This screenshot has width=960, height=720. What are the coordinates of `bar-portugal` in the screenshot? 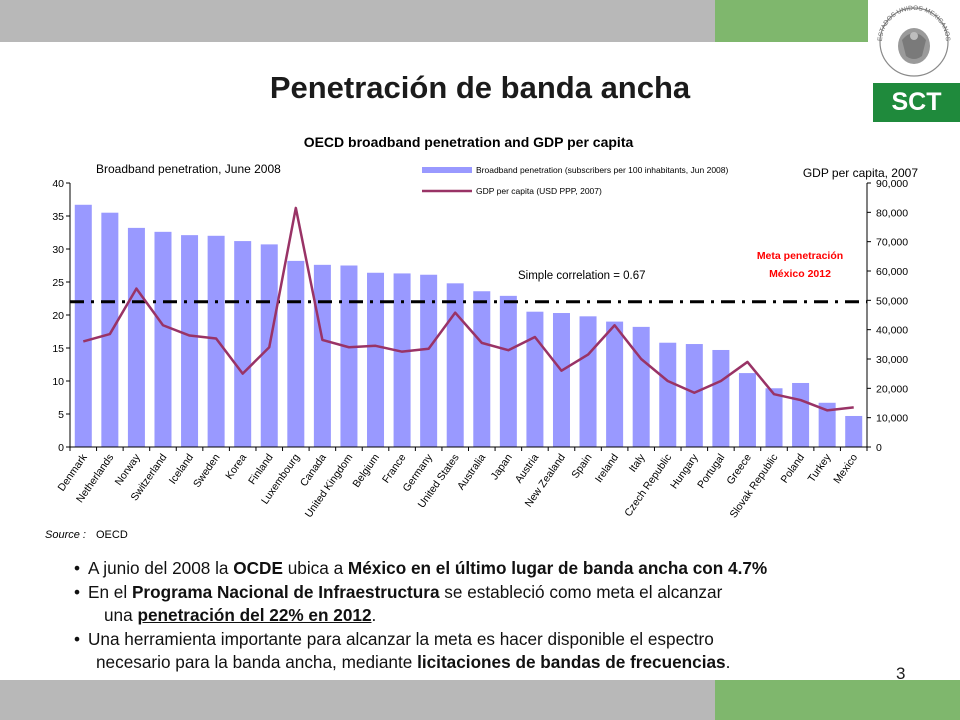 It's located at (721, 398).